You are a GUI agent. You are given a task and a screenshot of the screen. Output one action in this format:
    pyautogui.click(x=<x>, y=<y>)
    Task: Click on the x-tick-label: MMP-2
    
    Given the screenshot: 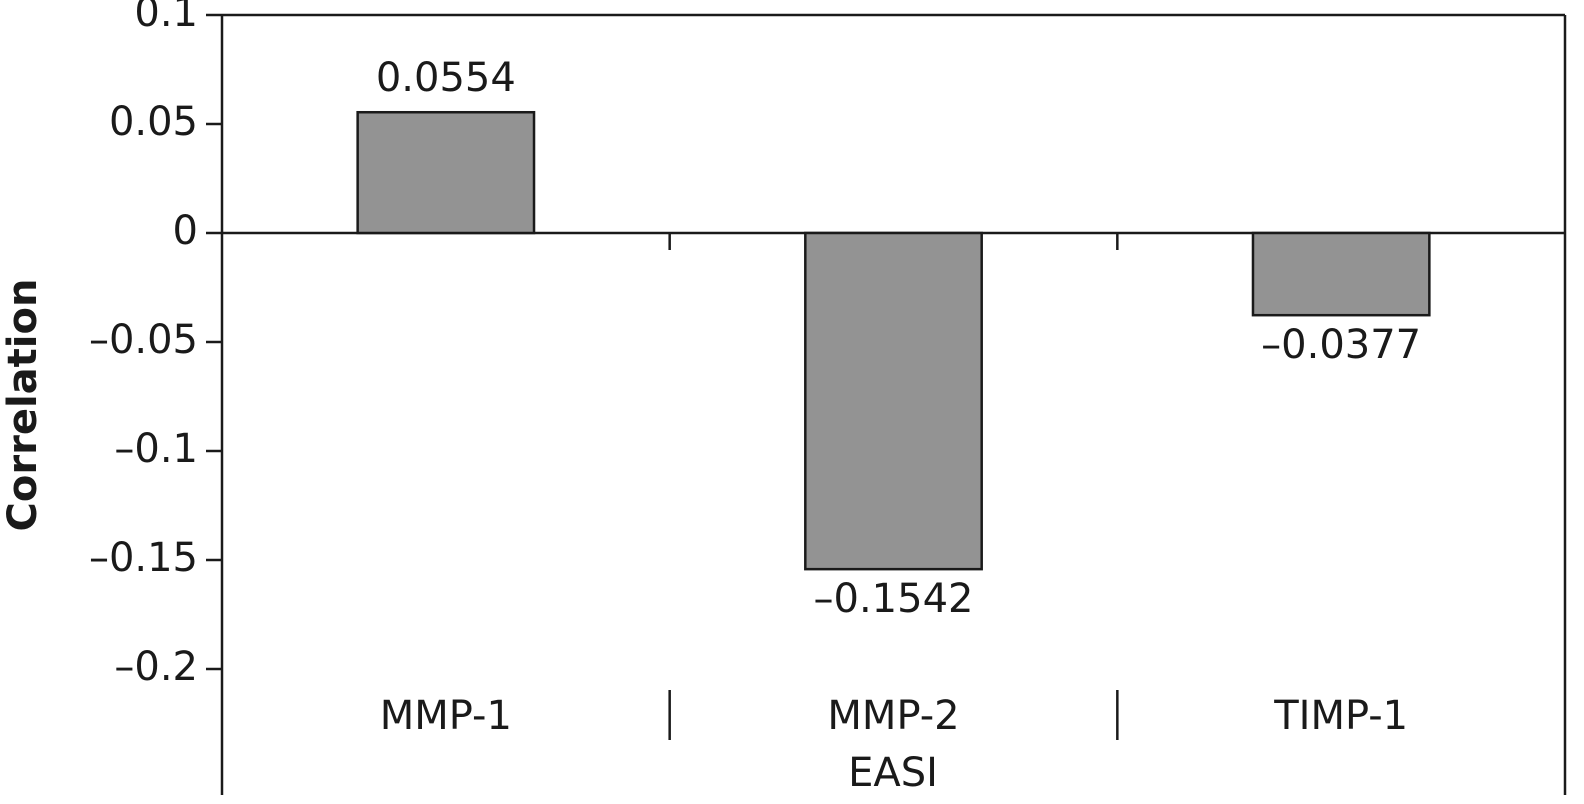 What is the action you would take?
    pyautogui.click(x=893, y=716)
    